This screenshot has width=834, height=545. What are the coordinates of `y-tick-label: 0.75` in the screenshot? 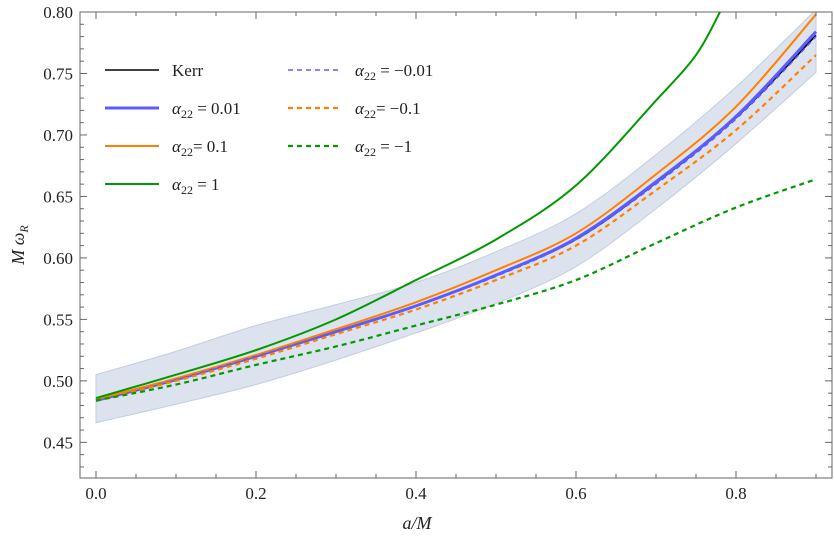 It's located at (58, 73).